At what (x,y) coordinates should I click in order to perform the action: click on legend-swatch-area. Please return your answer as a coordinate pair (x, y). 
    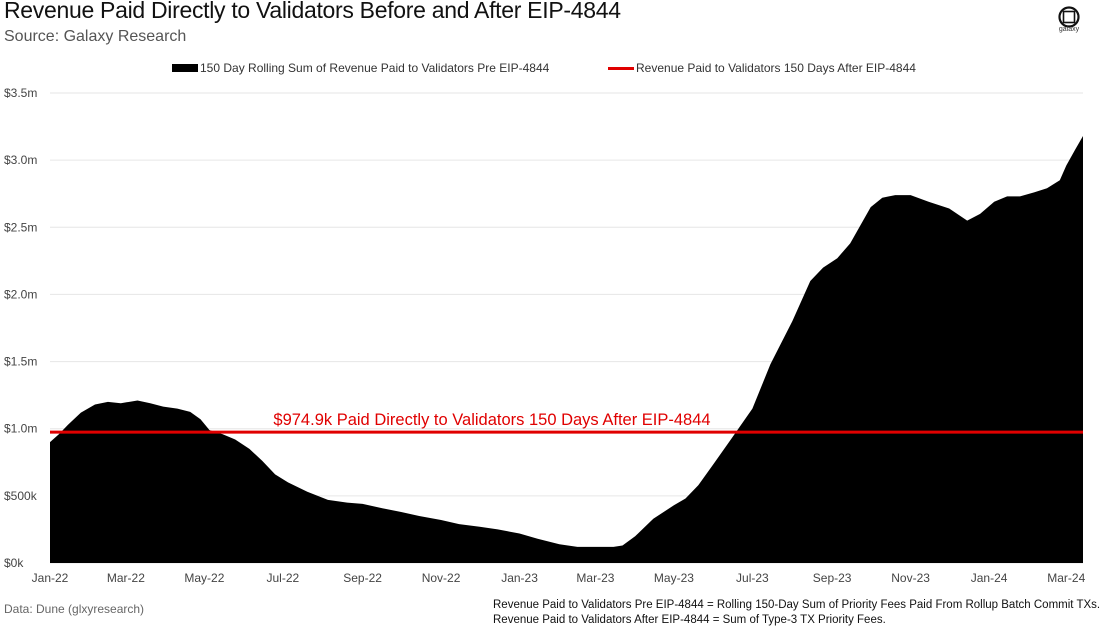
    Looking at the image, I should click on (185, 68).